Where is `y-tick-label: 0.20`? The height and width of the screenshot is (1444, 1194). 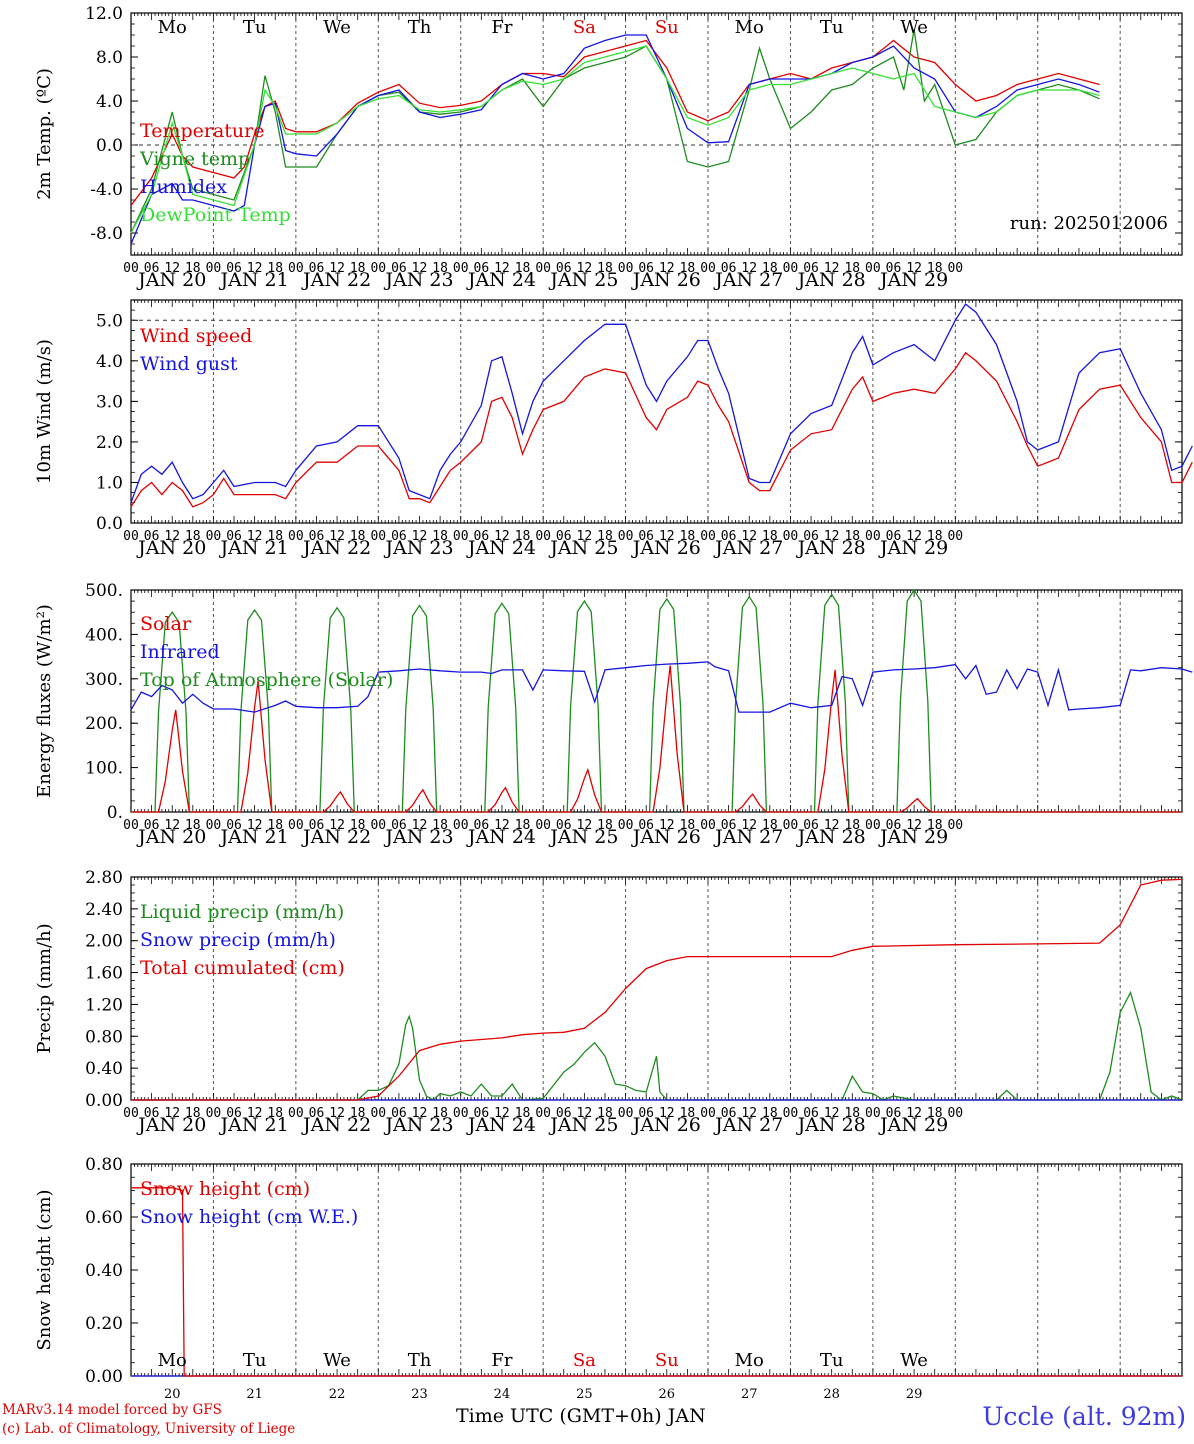
y-tick-label: 0.20 is located at coordinates (104, 1324).